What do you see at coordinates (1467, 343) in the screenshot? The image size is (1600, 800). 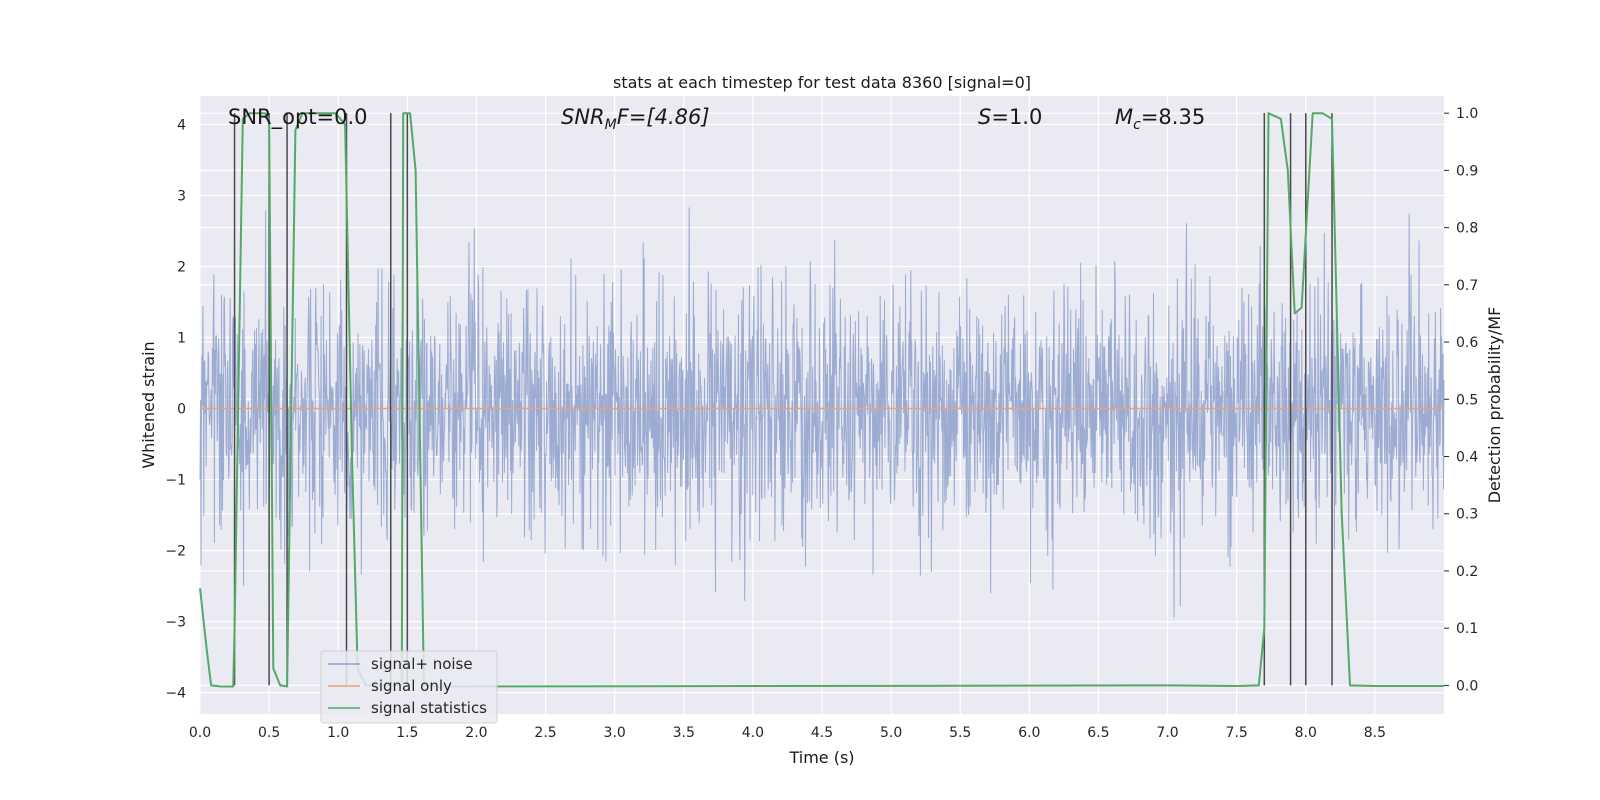 I see `y2-tick-label: 0.6` at bounding box center [1467, 343].